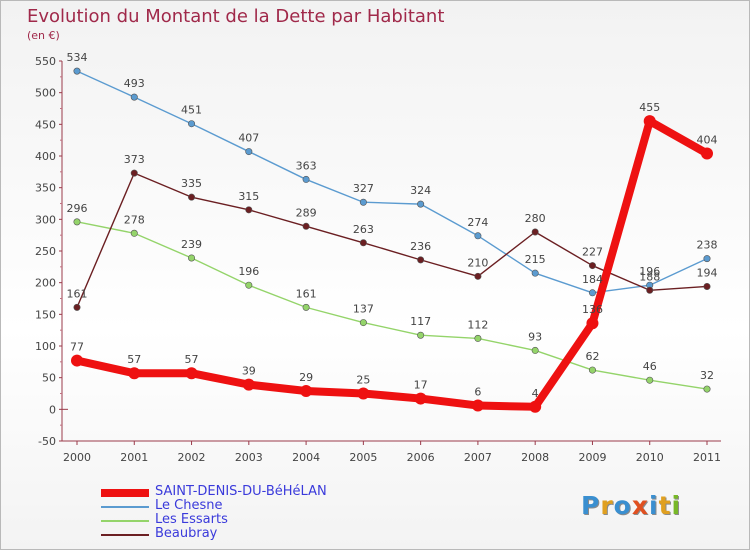 The width and height of the screenshot is (750, 551). Describe the element at coordinates (478, 457) in the screenshot. I see `x-tick-label: 2007` at that location.